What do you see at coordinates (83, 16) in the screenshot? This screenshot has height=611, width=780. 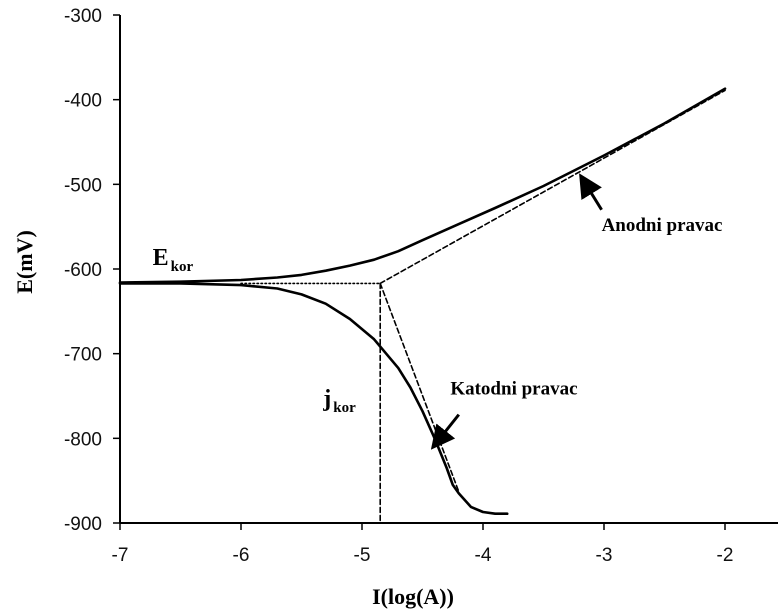 I see `y-tick-label: -300` at bounding box center [83, 16].